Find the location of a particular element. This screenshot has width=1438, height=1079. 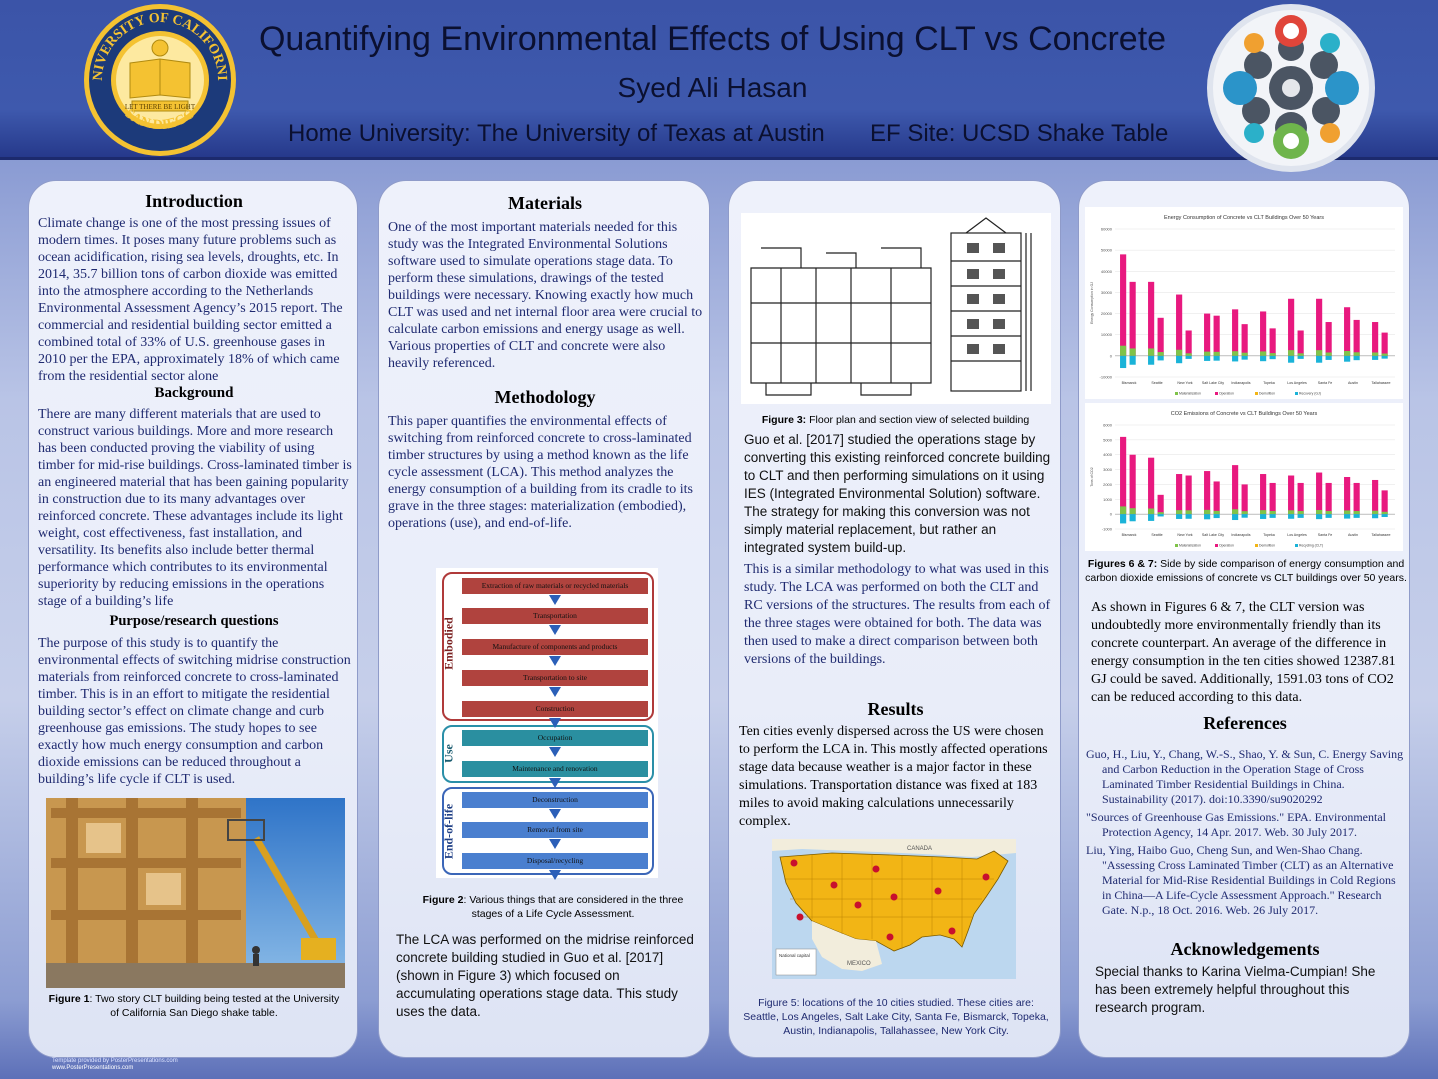

legend-label: Recycling (CLT) is located at coordinates (1311, 546).